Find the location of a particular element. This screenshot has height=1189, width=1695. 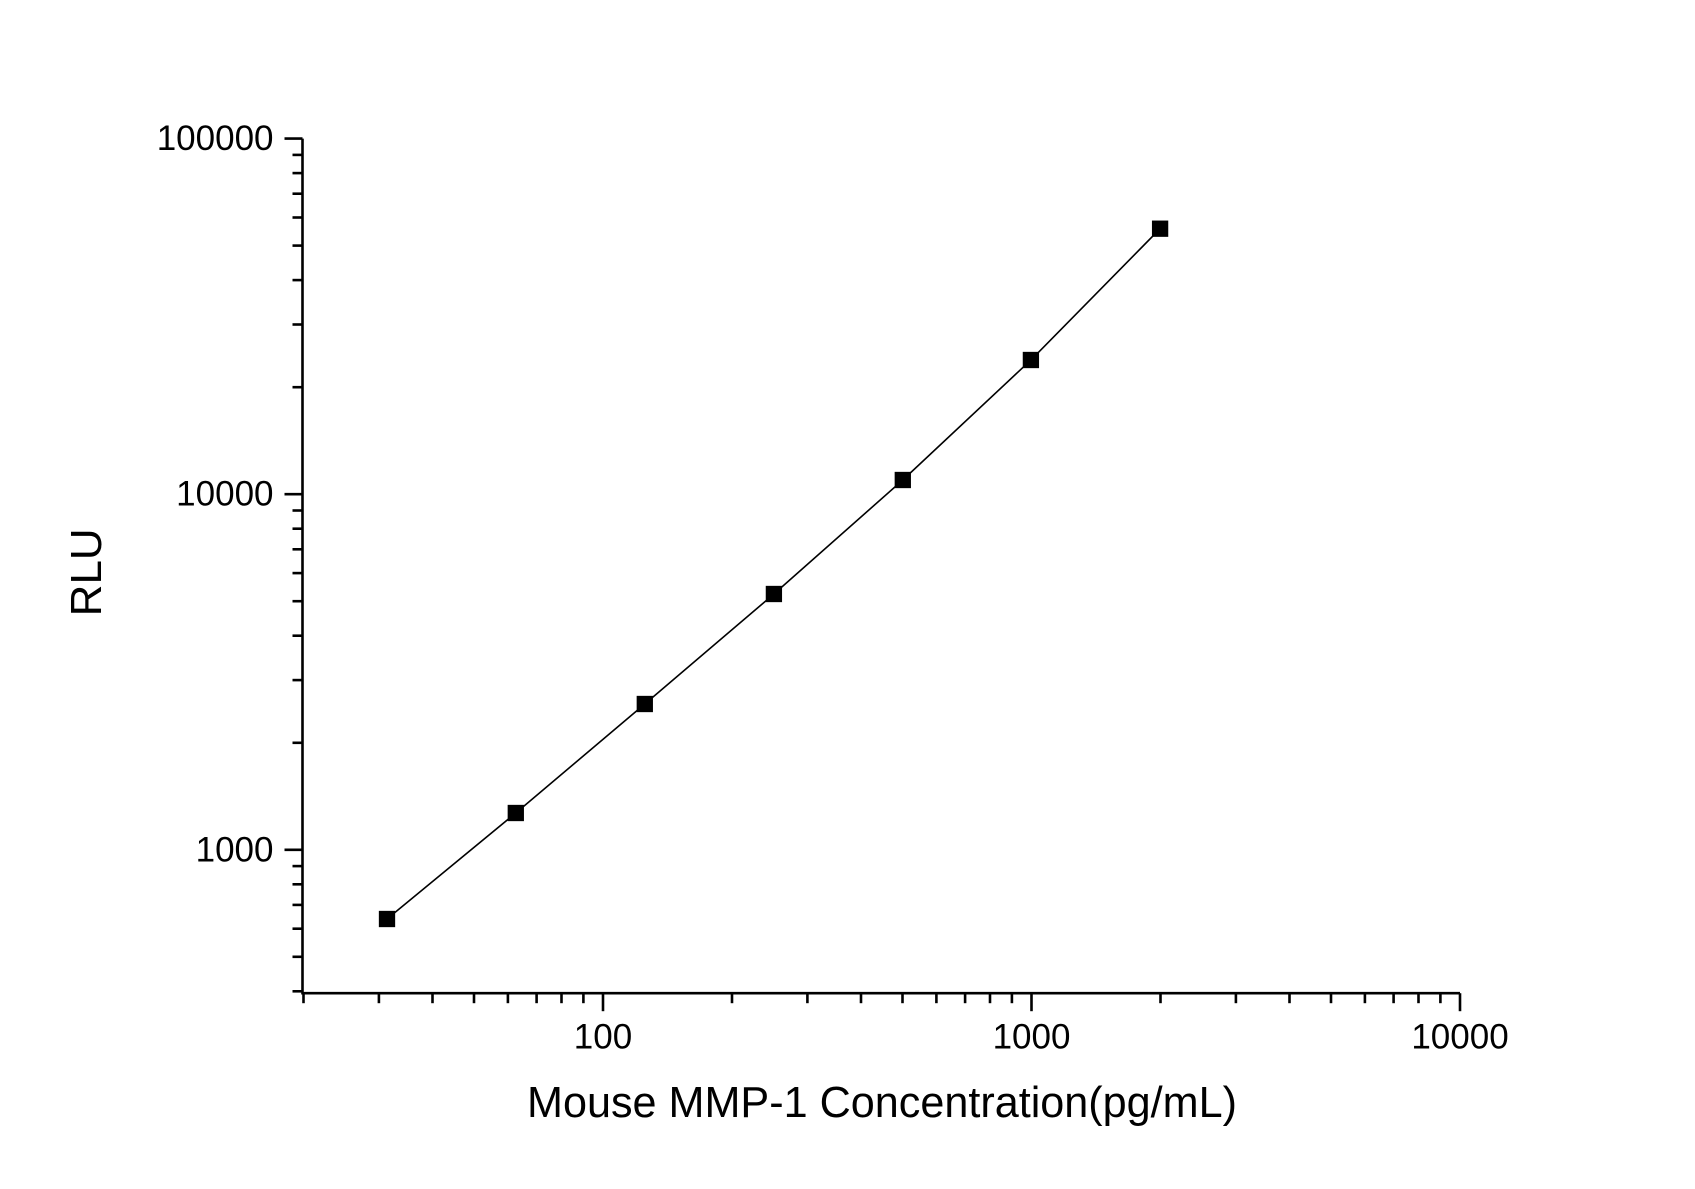

svg-text: 100000 is located at coordinates (215, 138).